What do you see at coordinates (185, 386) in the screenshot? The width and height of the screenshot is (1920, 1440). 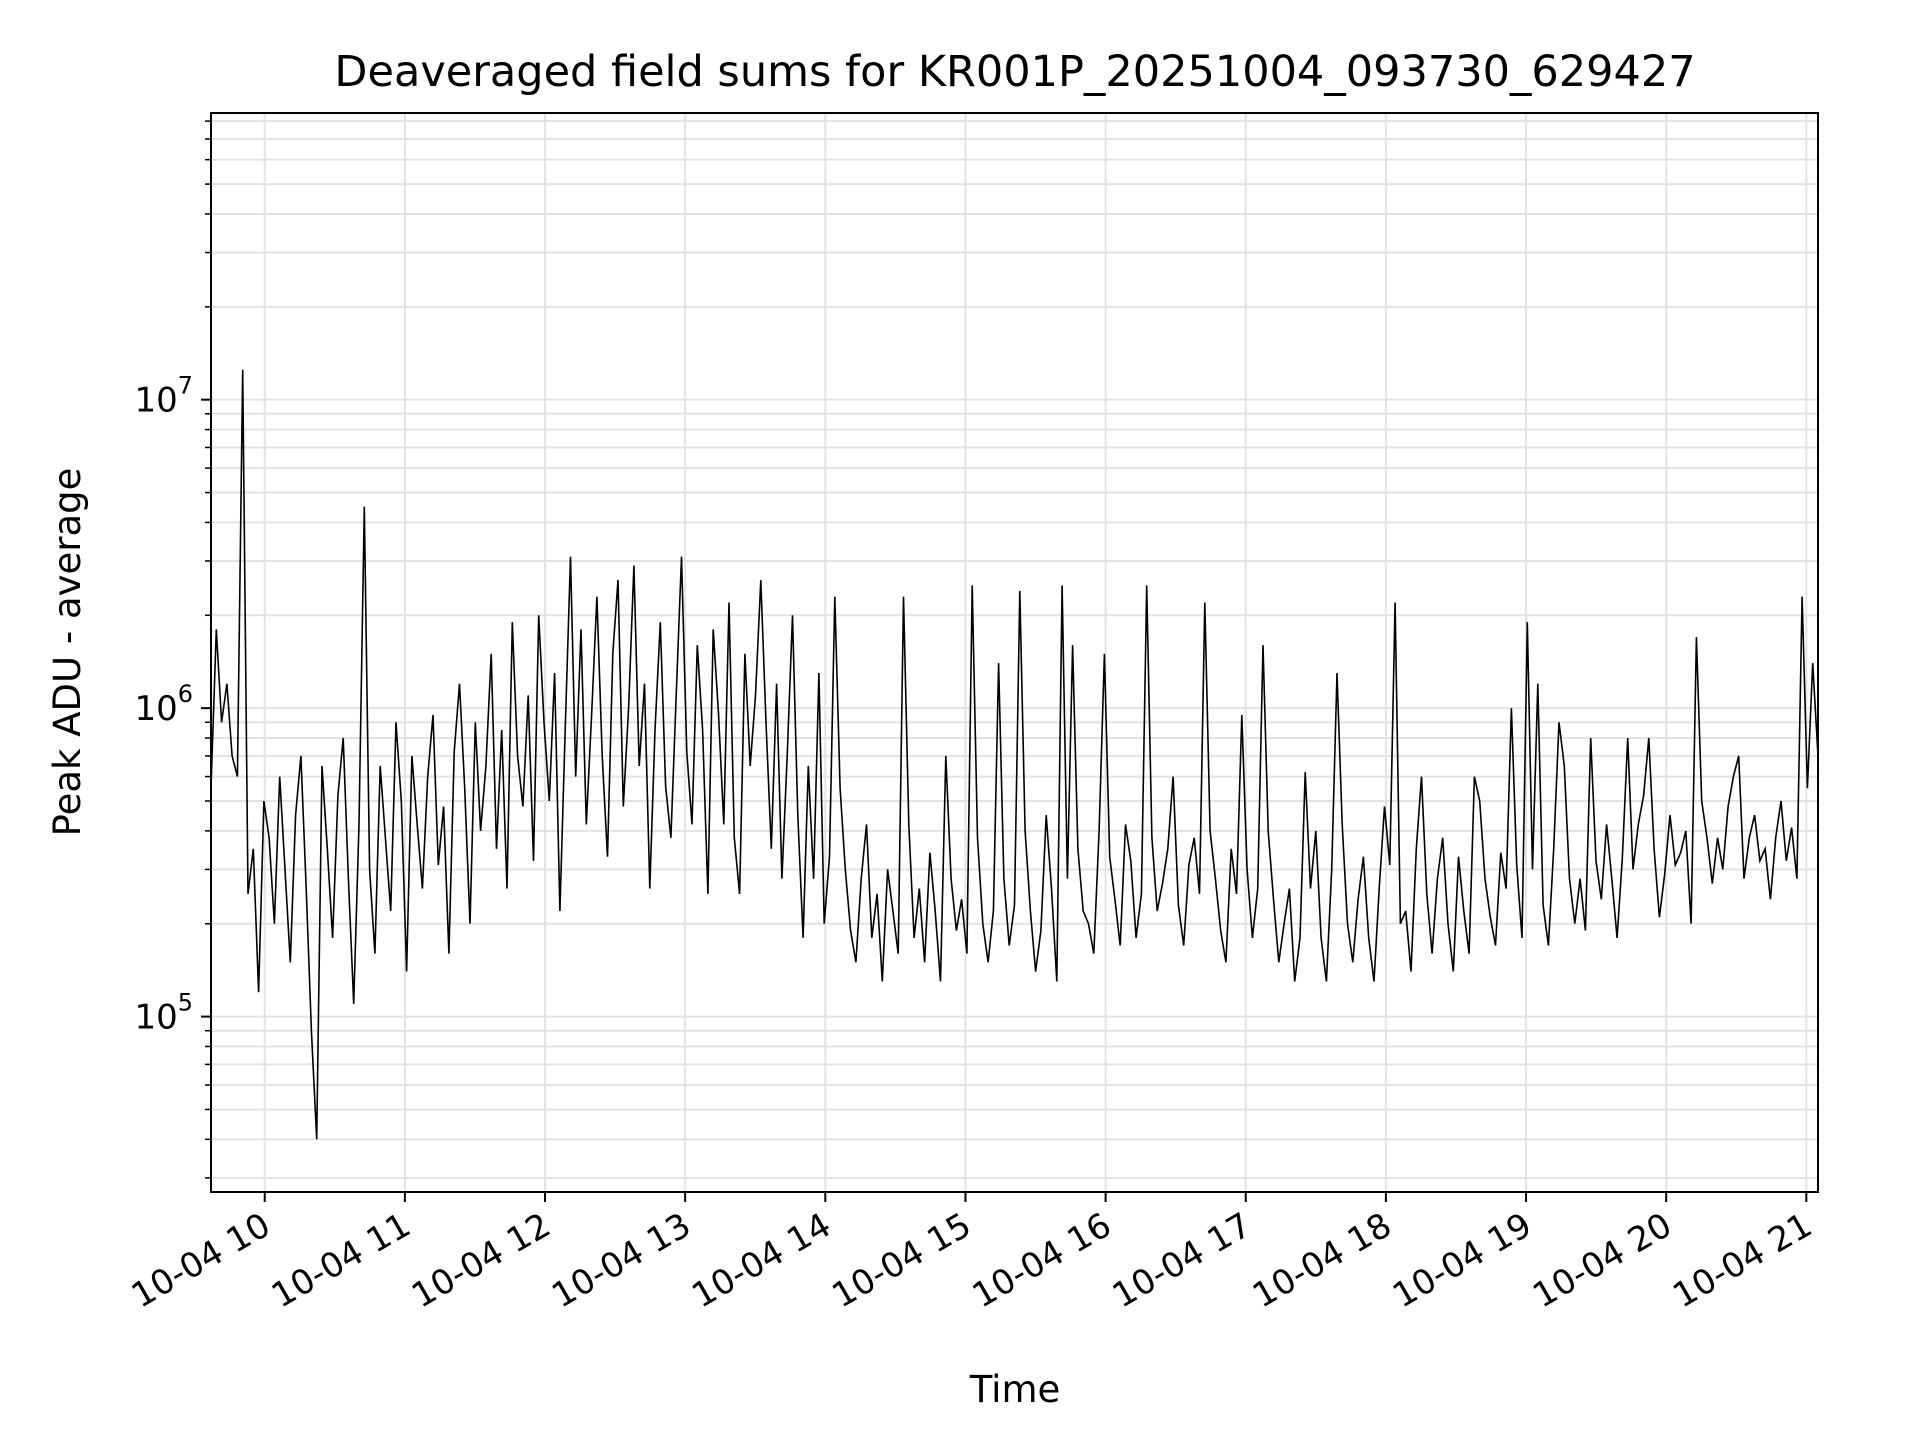 I see `y-tick-label-exponent: 7` at bounding box center [185, 386].